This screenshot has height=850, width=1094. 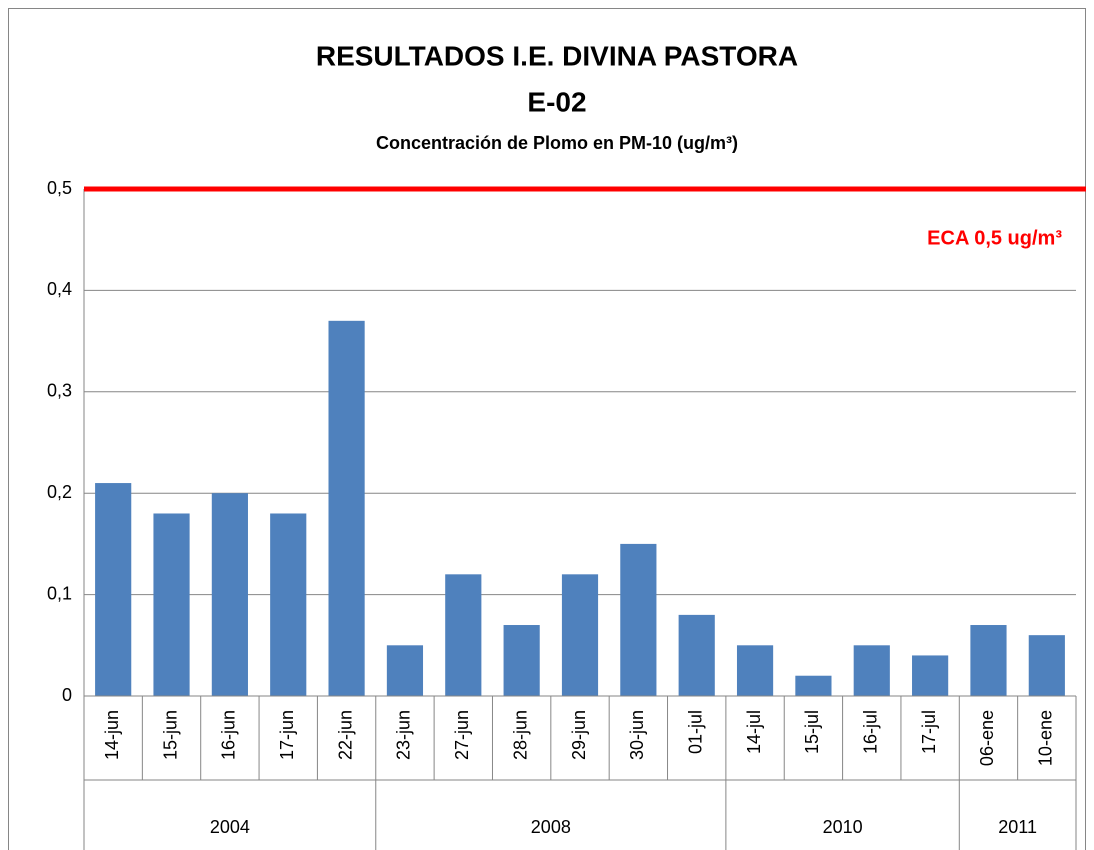 I want to click on chart-subtitle: E-02, so click(x=556, y=101).